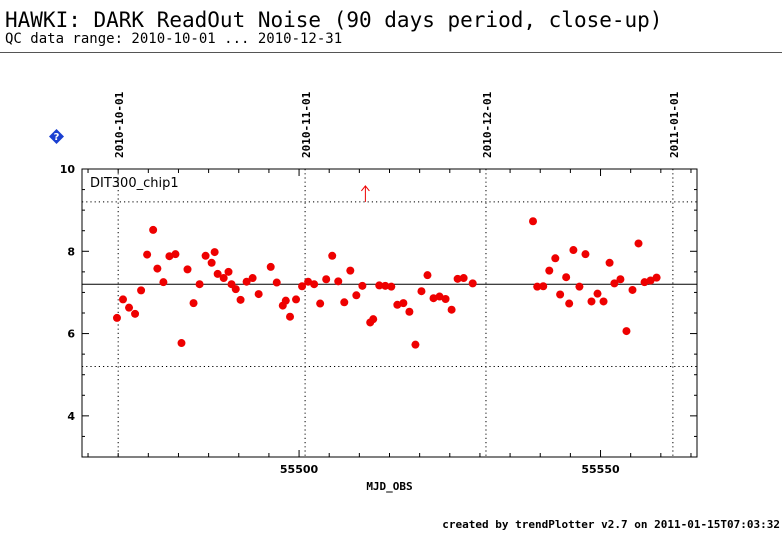 This screenshot has width=782, height=542. Describe the element at coordinates (119, 124) in the screenshot. I see `date-marker-label: 2010-10-01` at that location.